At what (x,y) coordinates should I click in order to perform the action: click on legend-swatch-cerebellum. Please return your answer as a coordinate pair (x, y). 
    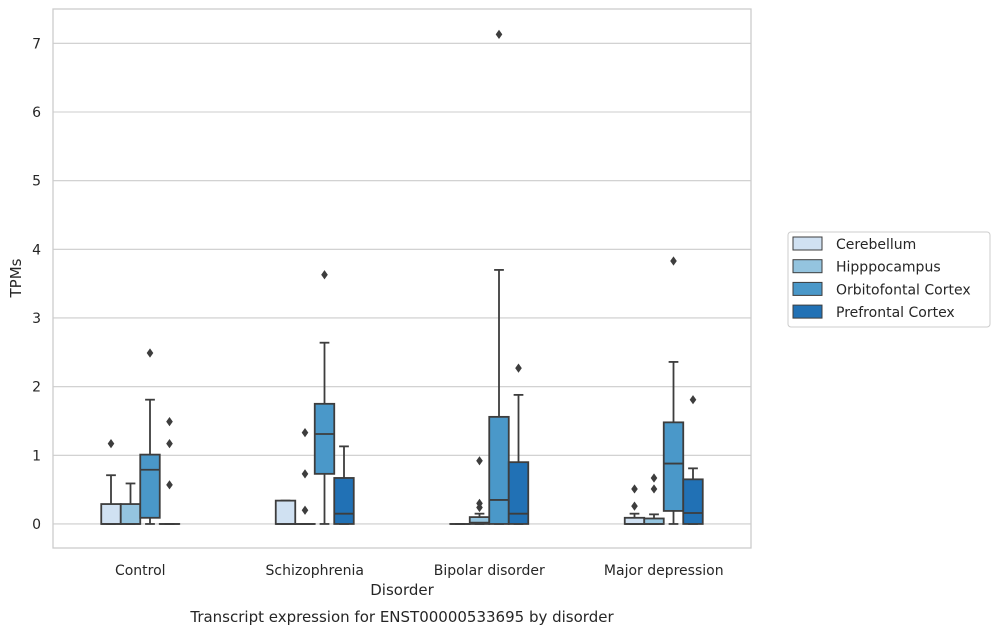
    Looking at the image, I should click on (807, 243).